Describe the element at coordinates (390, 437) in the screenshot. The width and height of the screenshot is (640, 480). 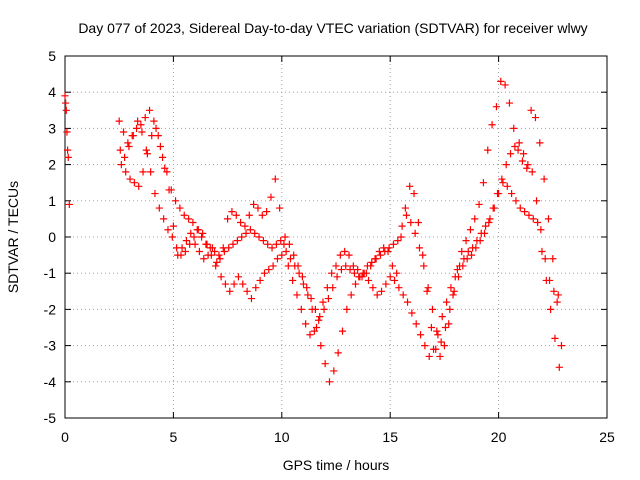
I see `x-tick-label: 15` at that location.